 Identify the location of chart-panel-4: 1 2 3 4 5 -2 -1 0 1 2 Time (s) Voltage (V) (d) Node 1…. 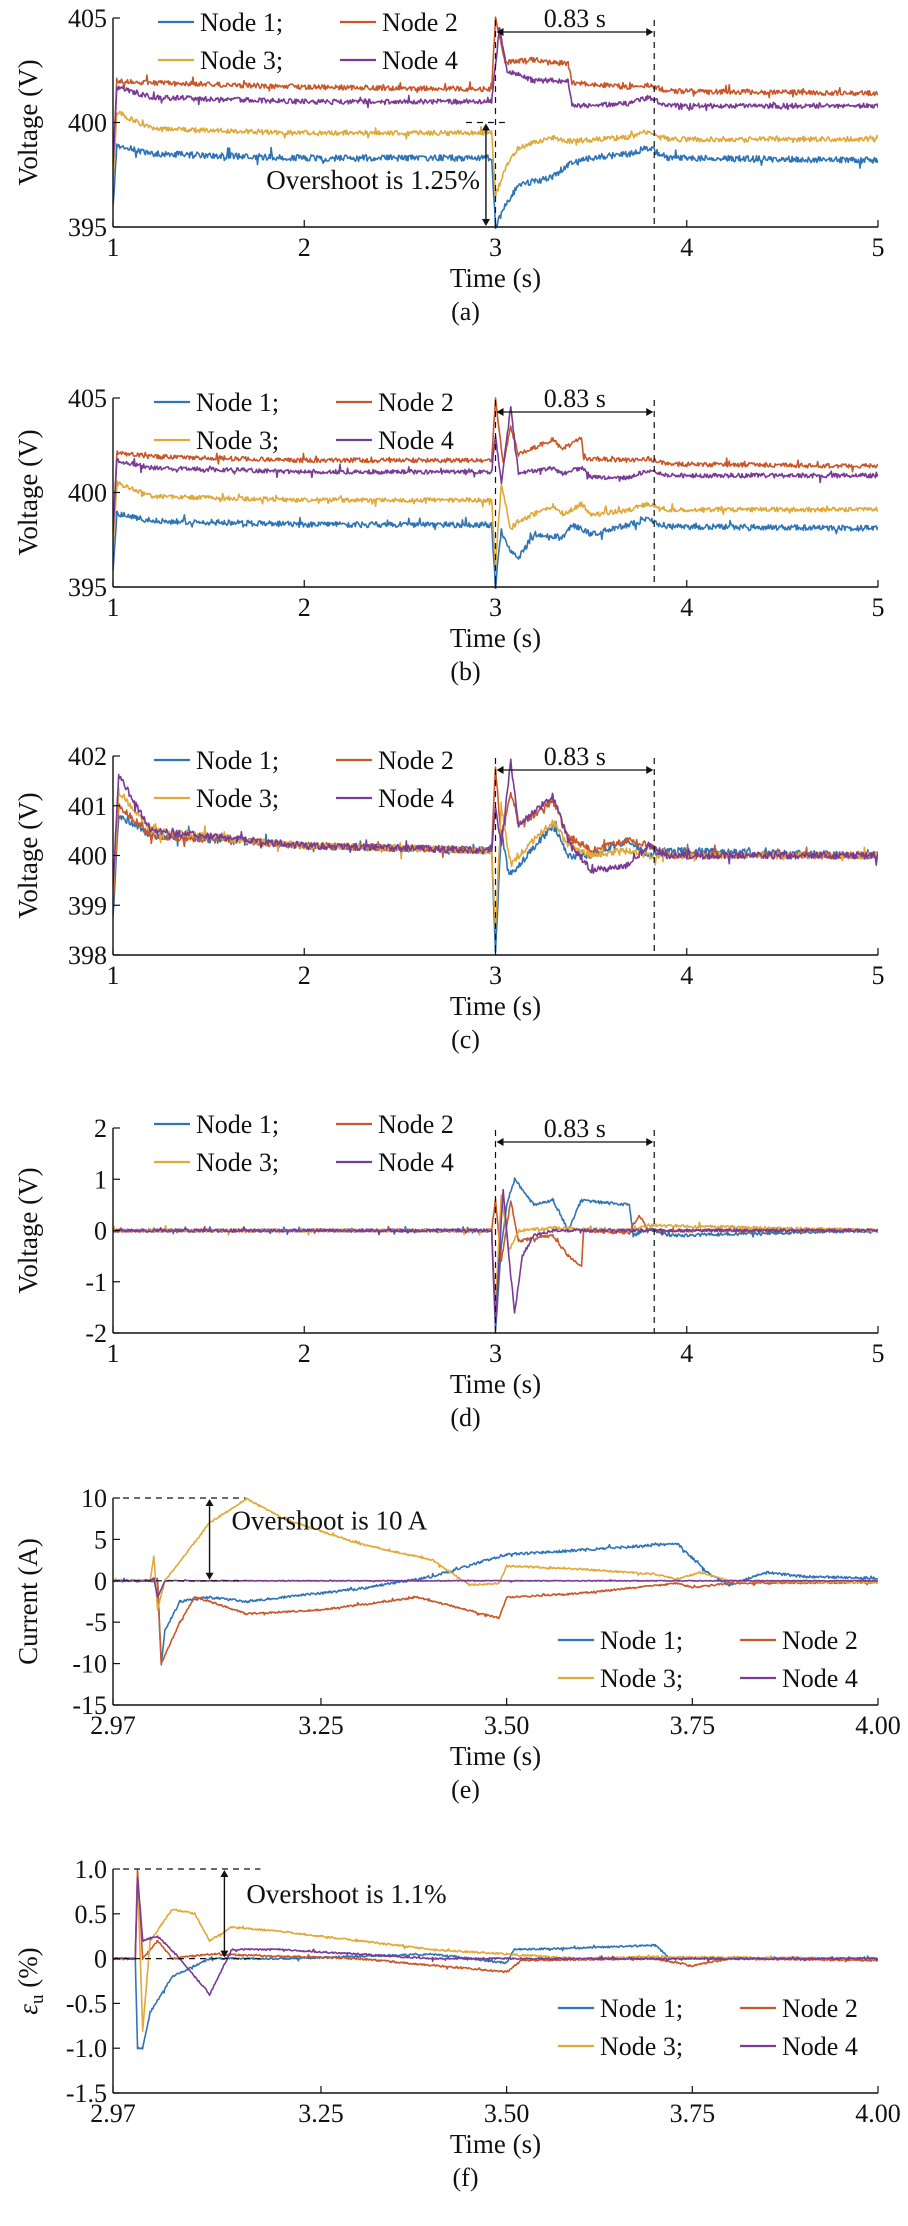
(449, 1271).